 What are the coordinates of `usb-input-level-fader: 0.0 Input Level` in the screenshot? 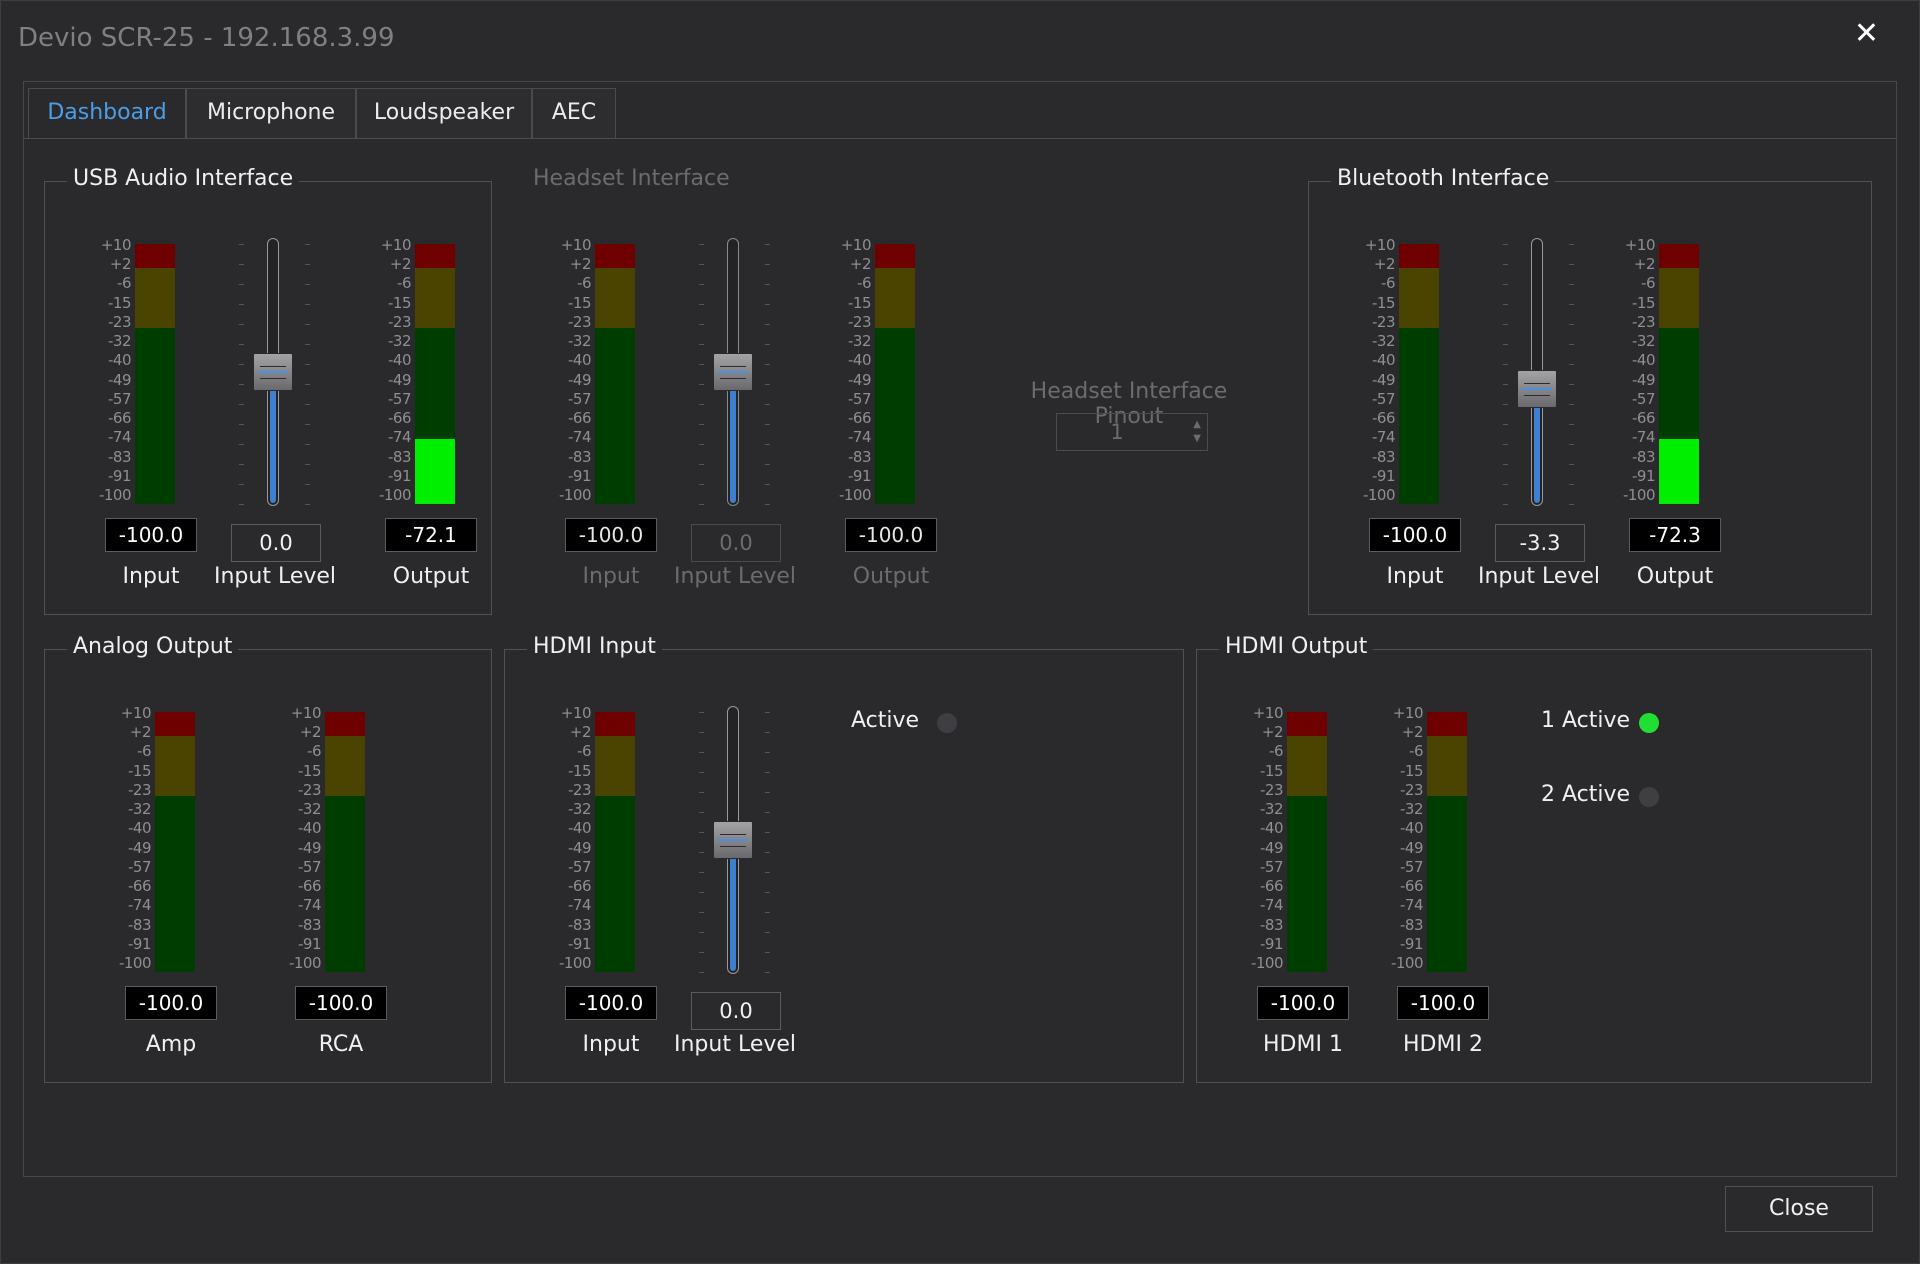 It's located at (275, 418).